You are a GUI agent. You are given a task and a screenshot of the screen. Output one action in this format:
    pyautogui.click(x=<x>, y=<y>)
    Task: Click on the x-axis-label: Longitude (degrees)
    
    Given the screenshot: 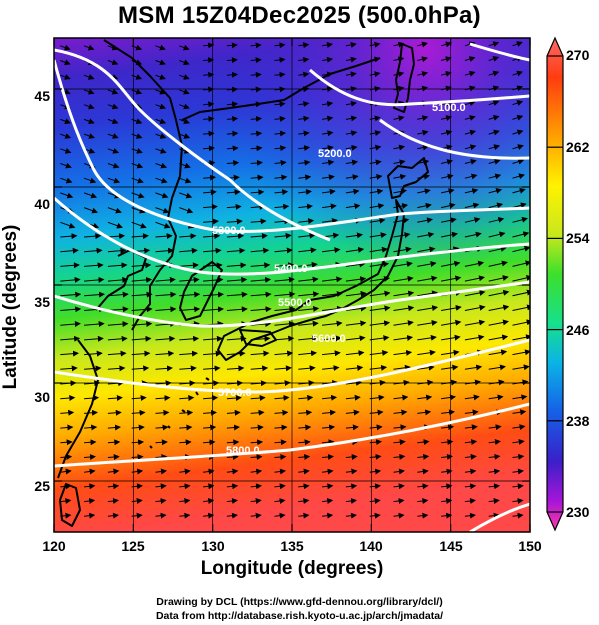 What is the action you would take?
    pyautogui.click(x=292, y=568)
    